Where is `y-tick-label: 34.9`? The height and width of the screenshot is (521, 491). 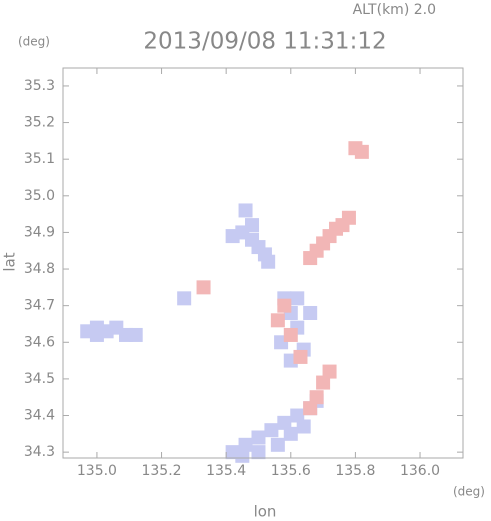 y-tick-label: 34.9 is located at coordinates (39, 232).